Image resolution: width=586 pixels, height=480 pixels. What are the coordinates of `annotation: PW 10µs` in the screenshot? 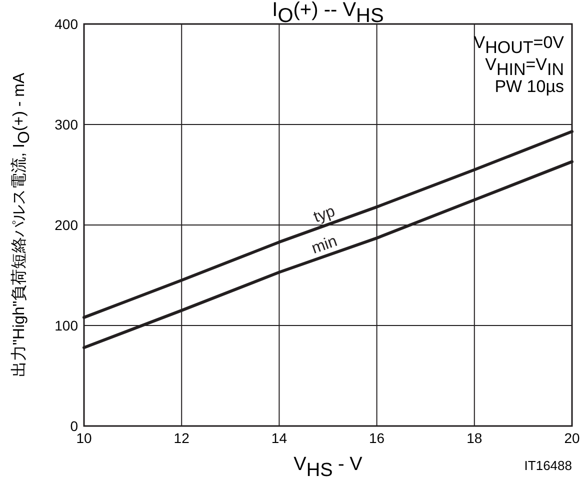 It's located at (529, 86).